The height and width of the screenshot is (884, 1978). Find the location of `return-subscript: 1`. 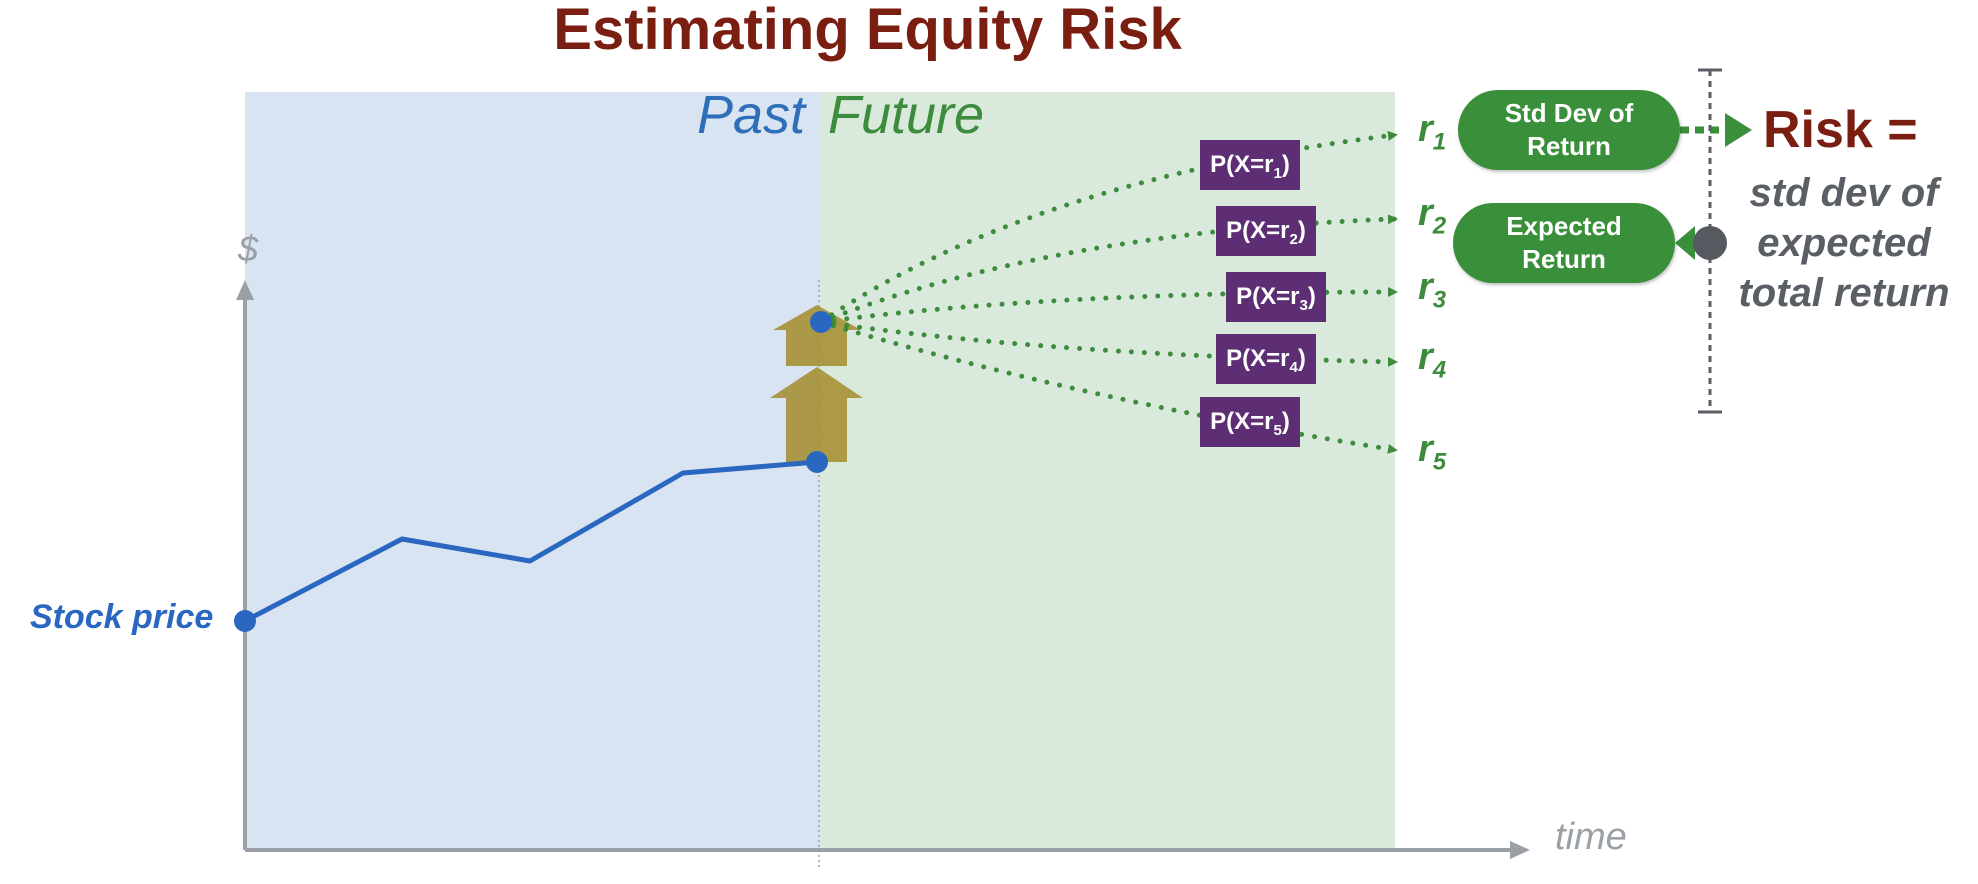

return-subscript: 1 is located at coordinates (1439, 142).